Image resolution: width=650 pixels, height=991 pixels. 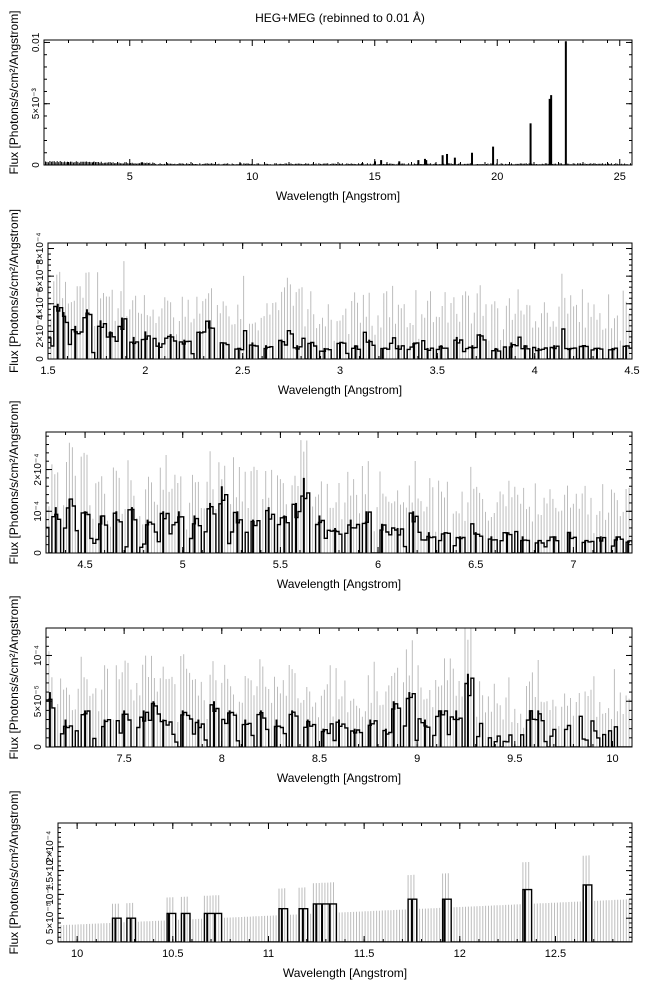 I want to click on y-tick-label: 0.01, so click(x=36, y=42).